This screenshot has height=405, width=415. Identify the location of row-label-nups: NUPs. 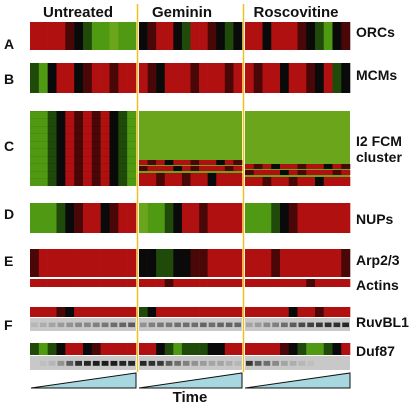
(375, 219).